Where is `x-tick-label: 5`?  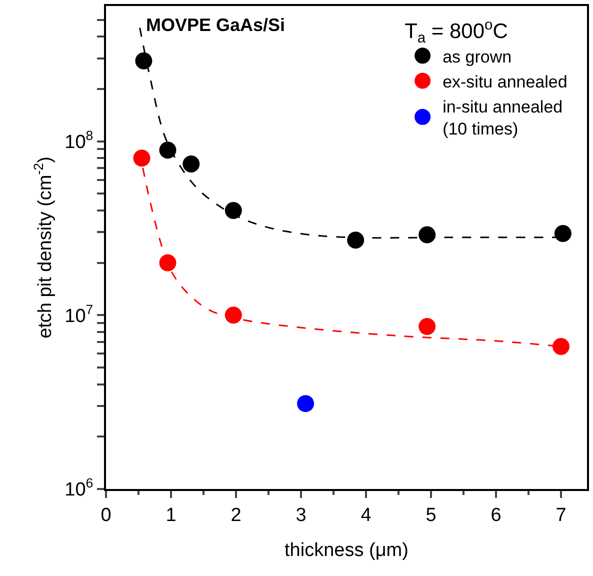
x-tick-label: 5 is located at coordinates (431, 515).